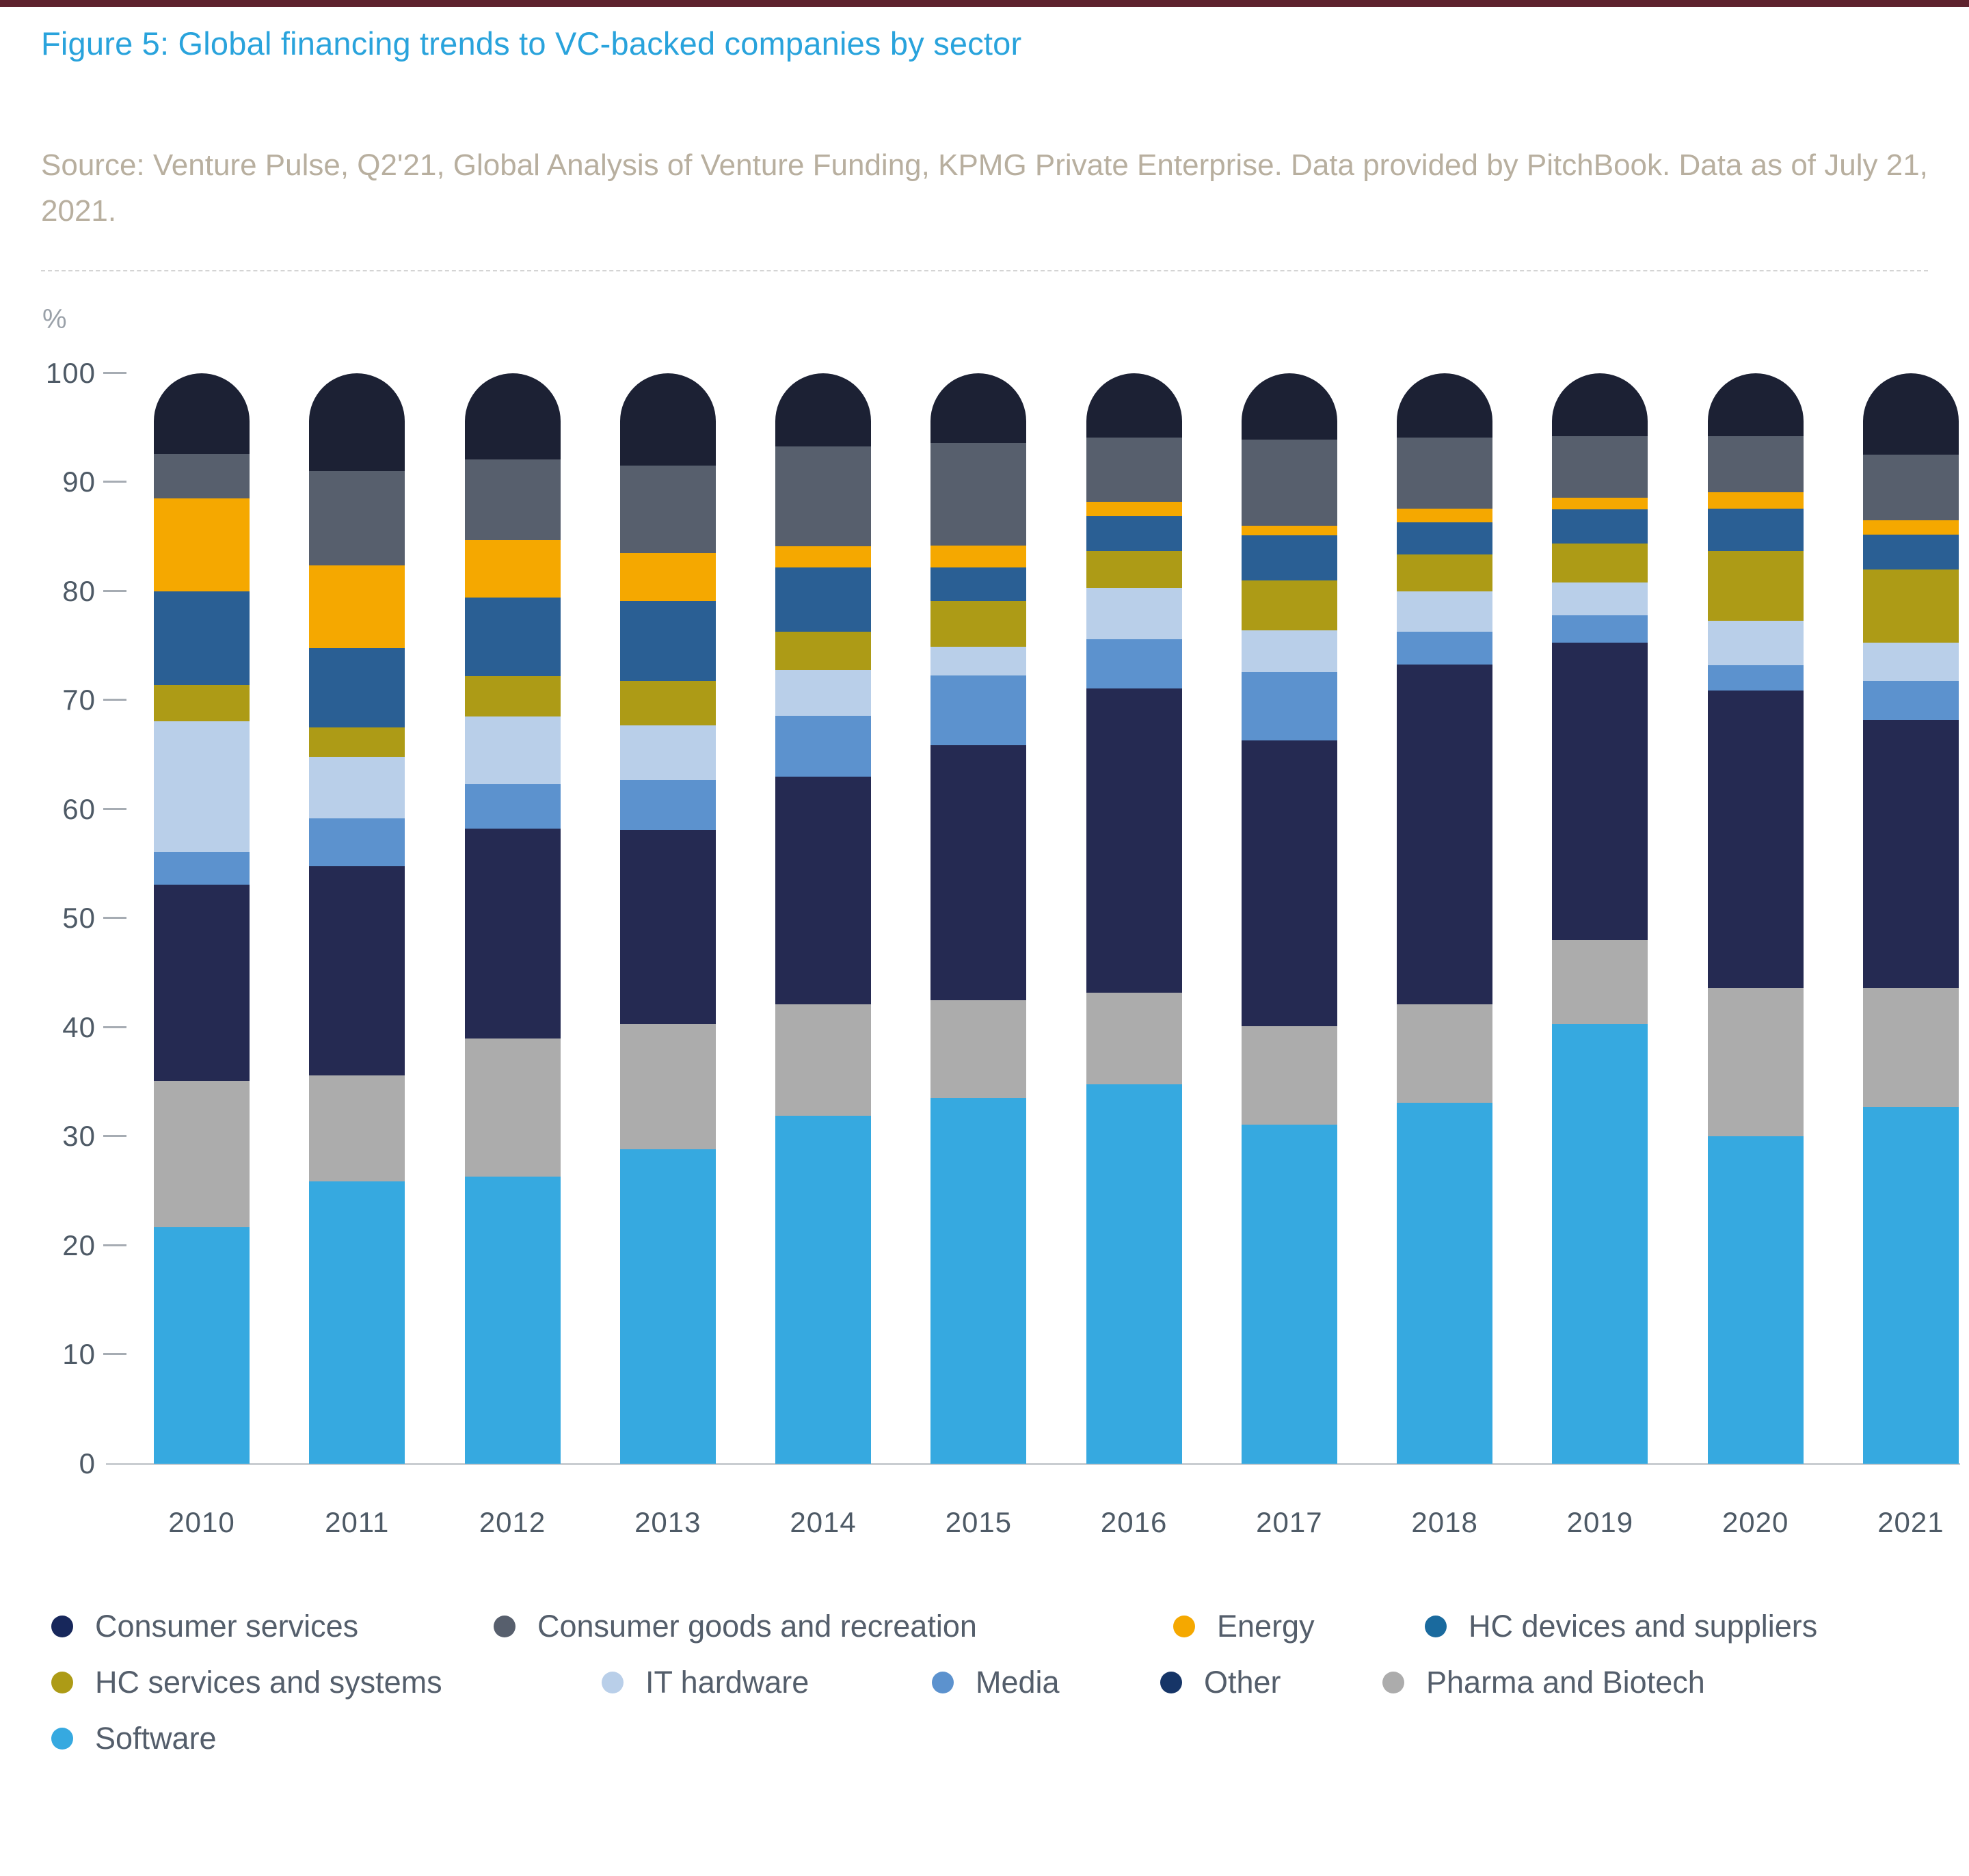  What do you see at coordinates (357, 742) in the screenshot?
I see `segment-hc-services-and-systems-2011` at bounding box center [357, 742].